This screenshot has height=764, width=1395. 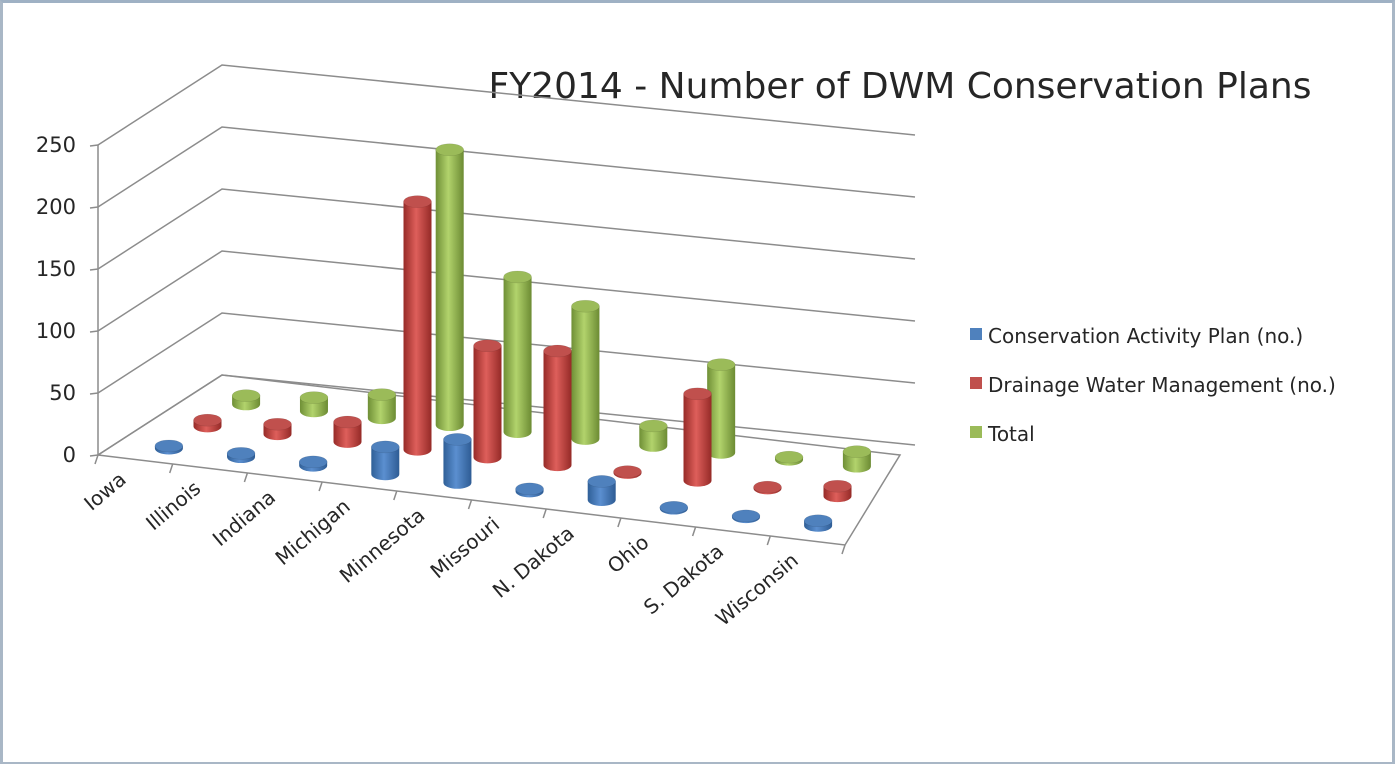 What do you see at coordinates (1011, 434) in the screenshot?
I see `legend-label-total: Total` at bounding box center [1011, 434].